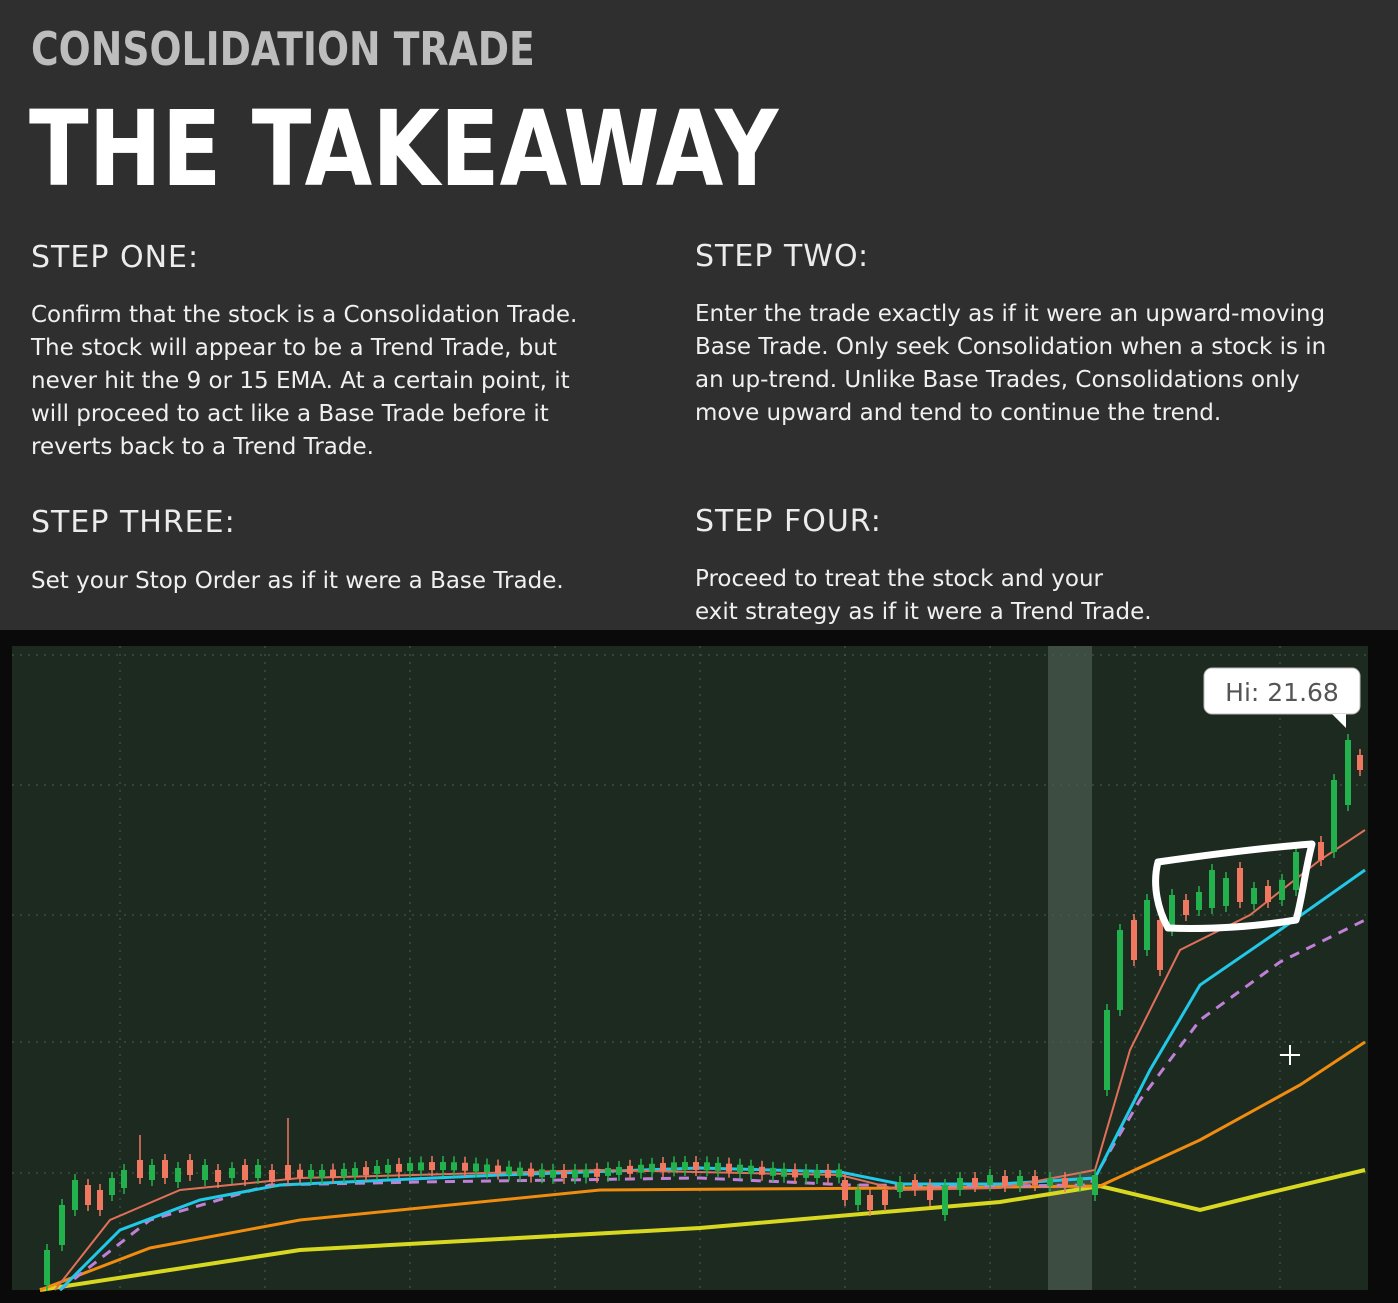 This screenshot has height=1303, width=1398. Describe the element at coordinates (133, 522) in the screenshot. I see `step-three-heading: STEP THREE:` at that location.